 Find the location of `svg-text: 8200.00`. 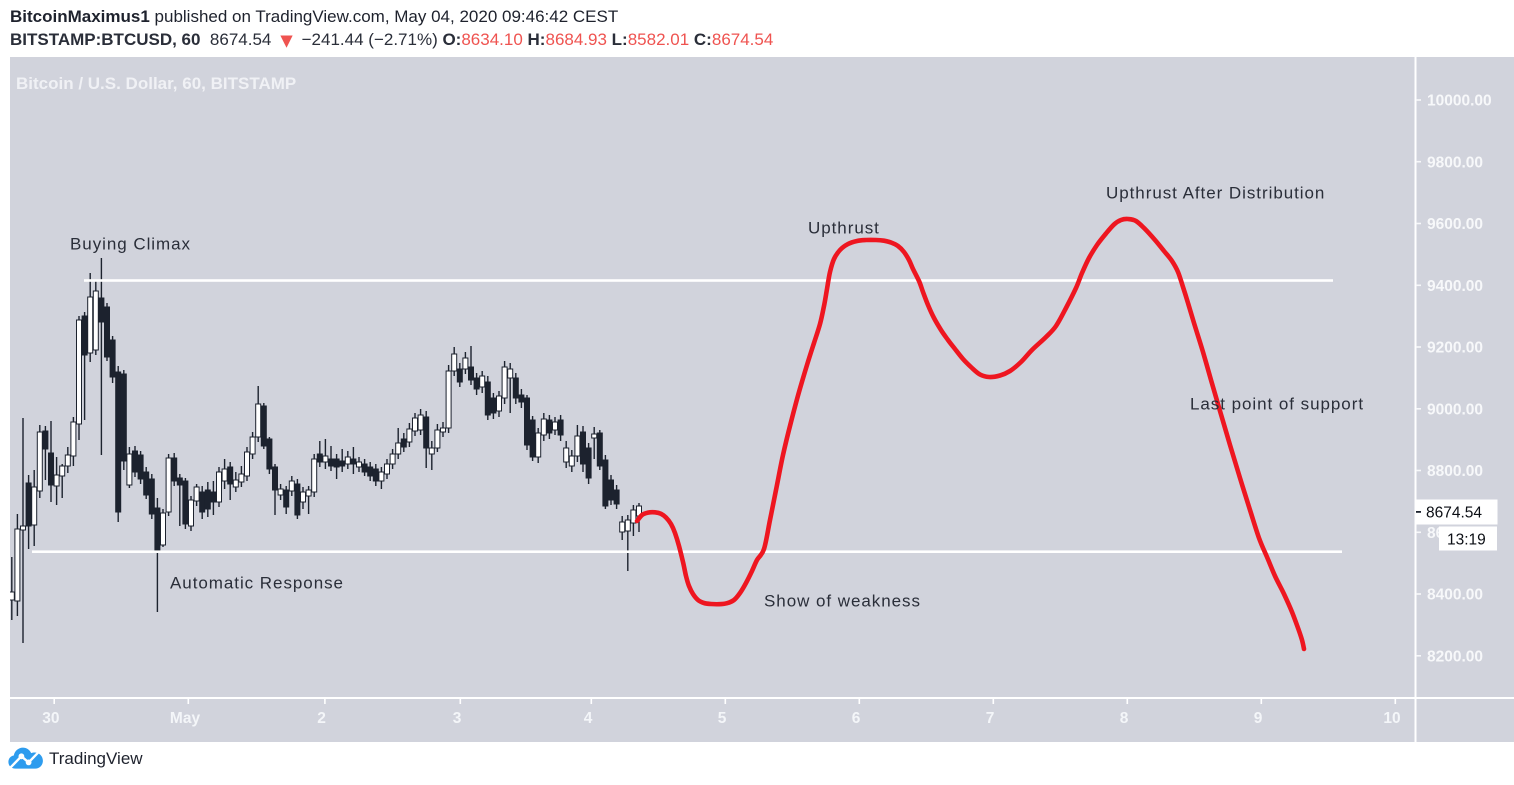

svg-text: 8200.00 is located at coordinates (1455, 657).